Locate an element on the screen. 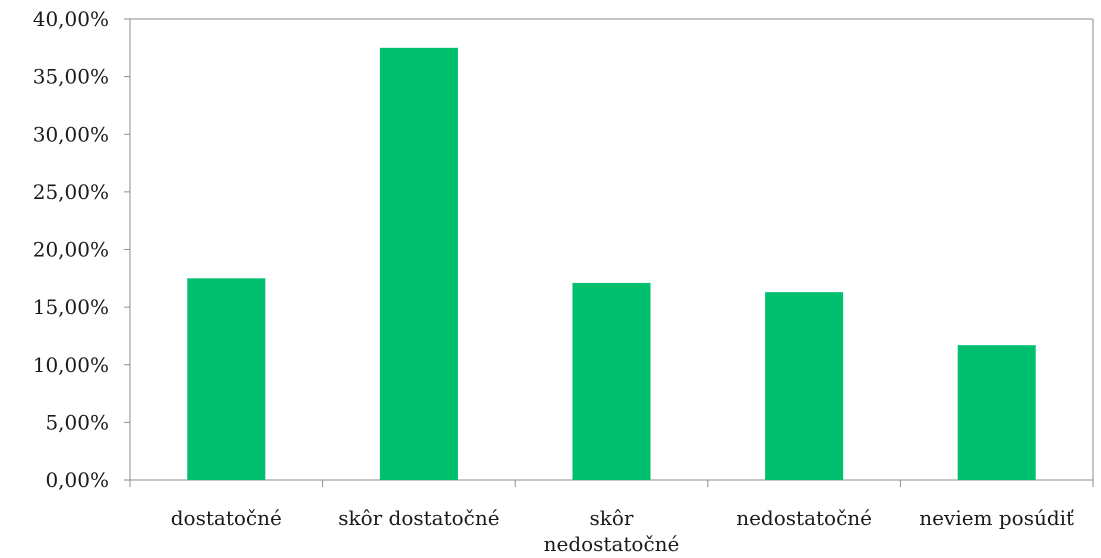  y-tick-label: 40,00% is located at coordinates (71, 19).